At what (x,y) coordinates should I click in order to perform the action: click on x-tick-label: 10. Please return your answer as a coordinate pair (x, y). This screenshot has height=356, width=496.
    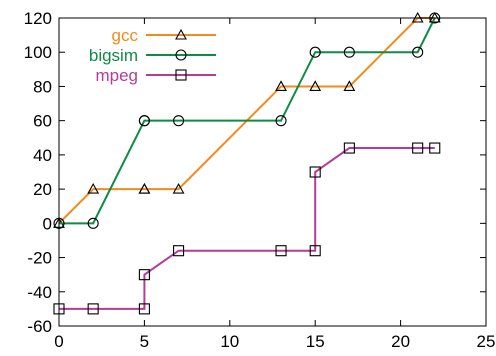
    Looking at the image, I should click on (229, 341).